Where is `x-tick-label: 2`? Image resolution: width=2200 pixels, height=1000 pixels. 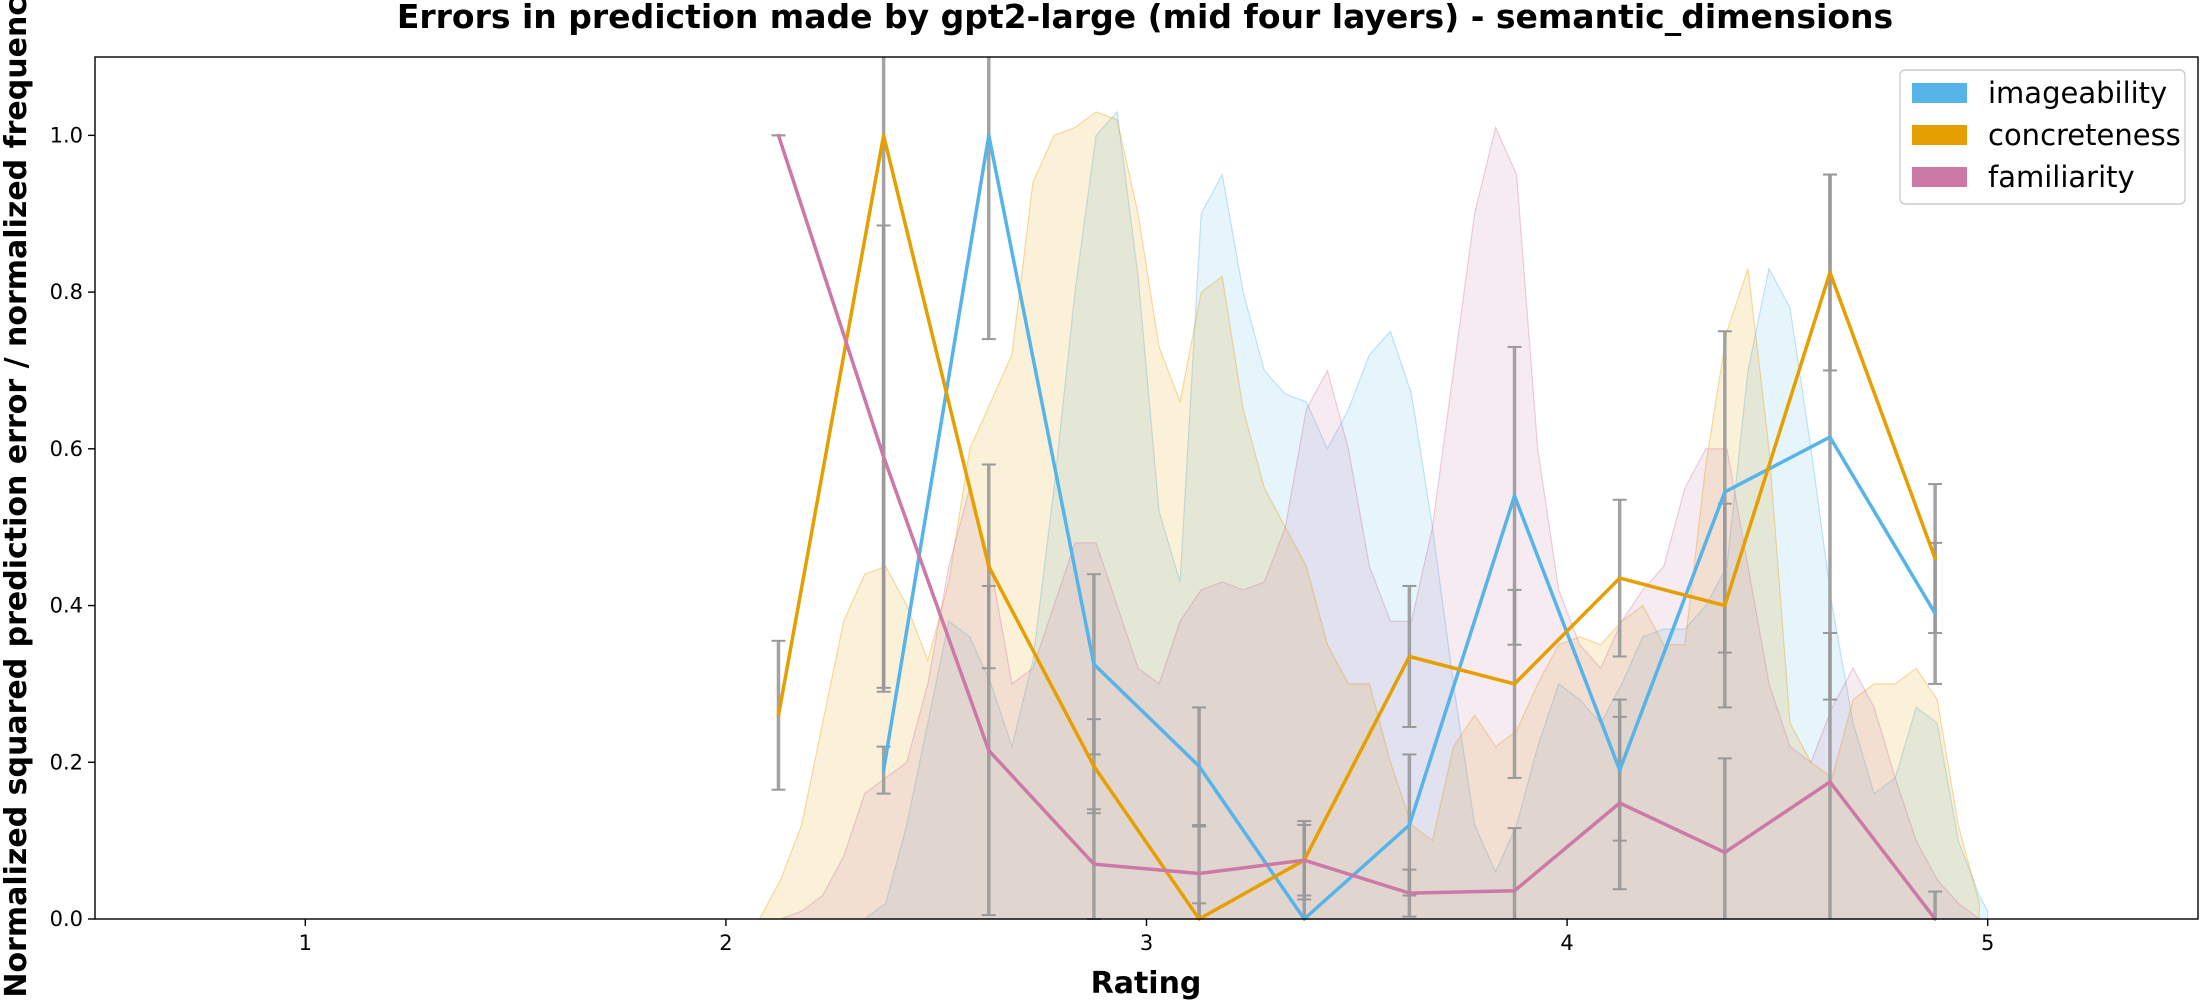
x-tick-label: 2 is located at coordinates (725, 943).